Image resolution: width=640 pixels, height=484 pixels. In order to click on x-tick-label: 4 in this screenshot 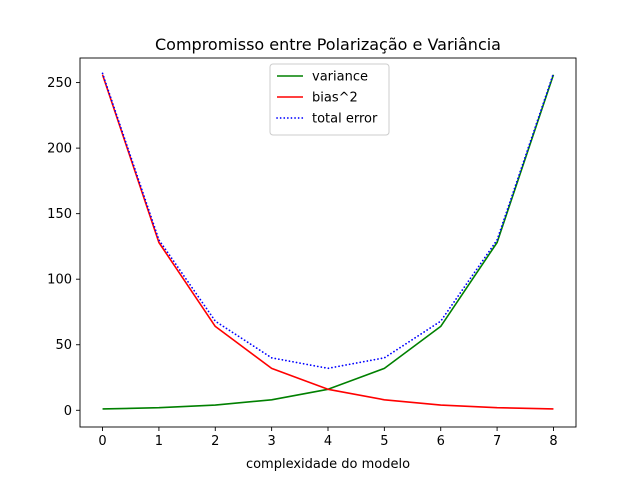, I will do `click(328, 441)`.